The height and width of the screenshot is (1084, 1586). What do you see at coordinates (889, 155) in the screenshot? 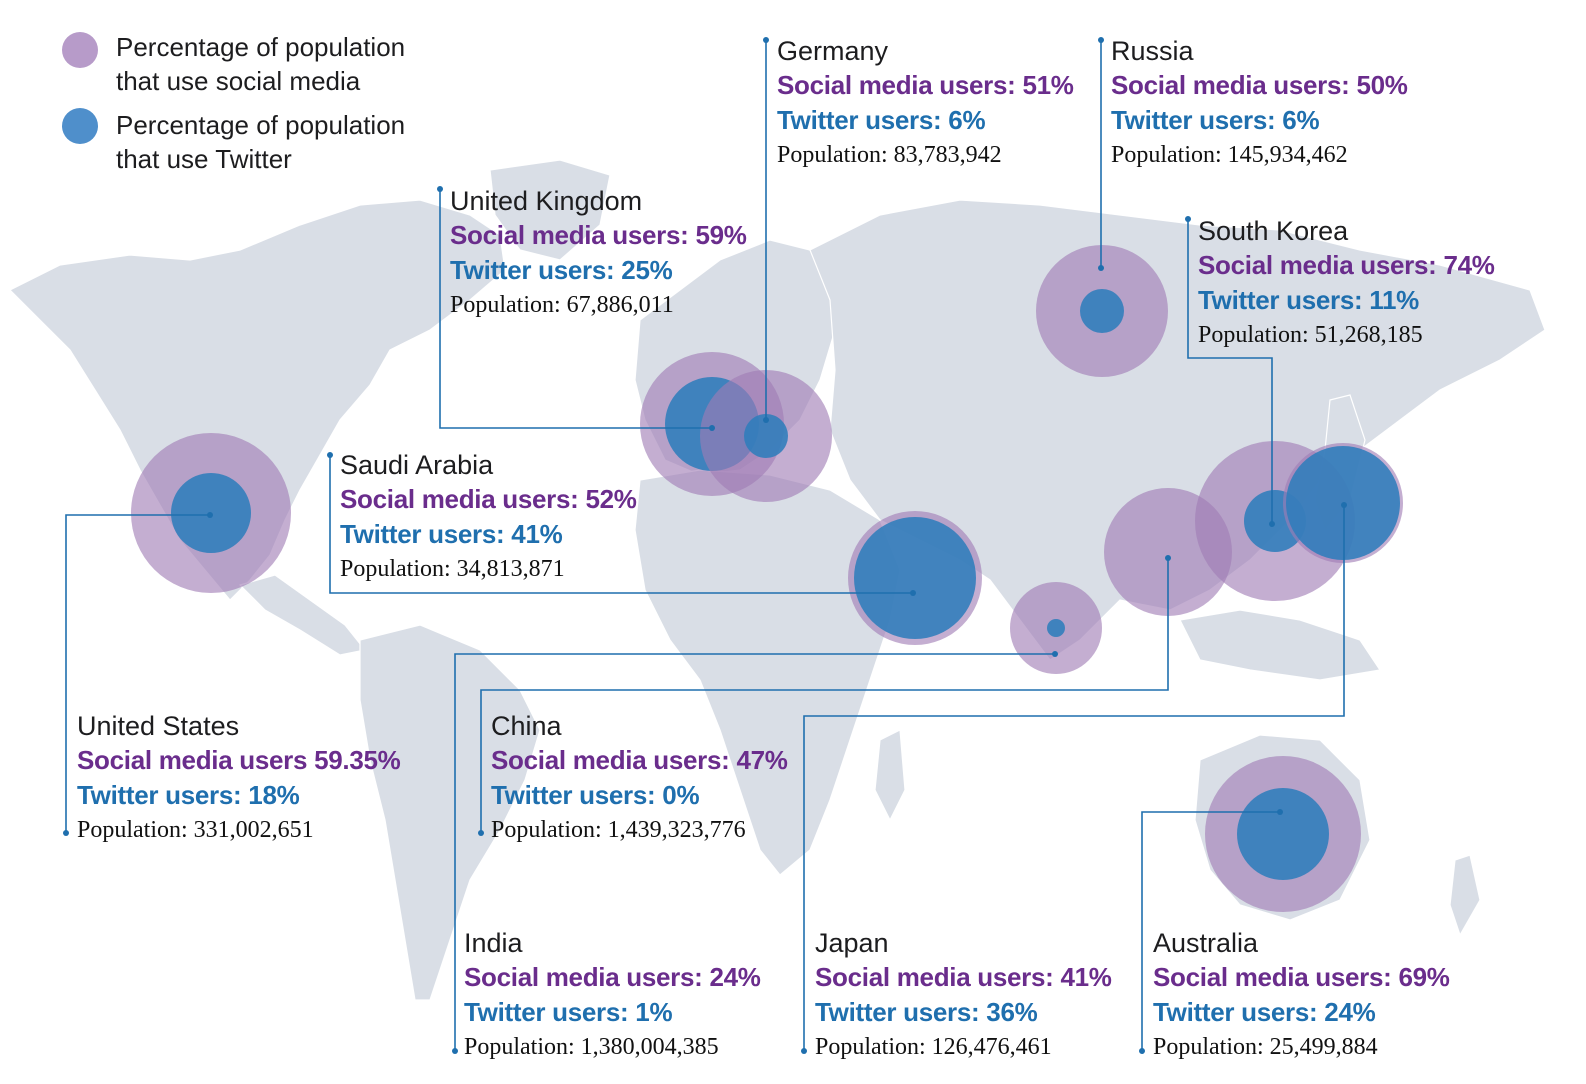
I see `population-stat: Population: 83,783,942` at bounding box center [889, 155].